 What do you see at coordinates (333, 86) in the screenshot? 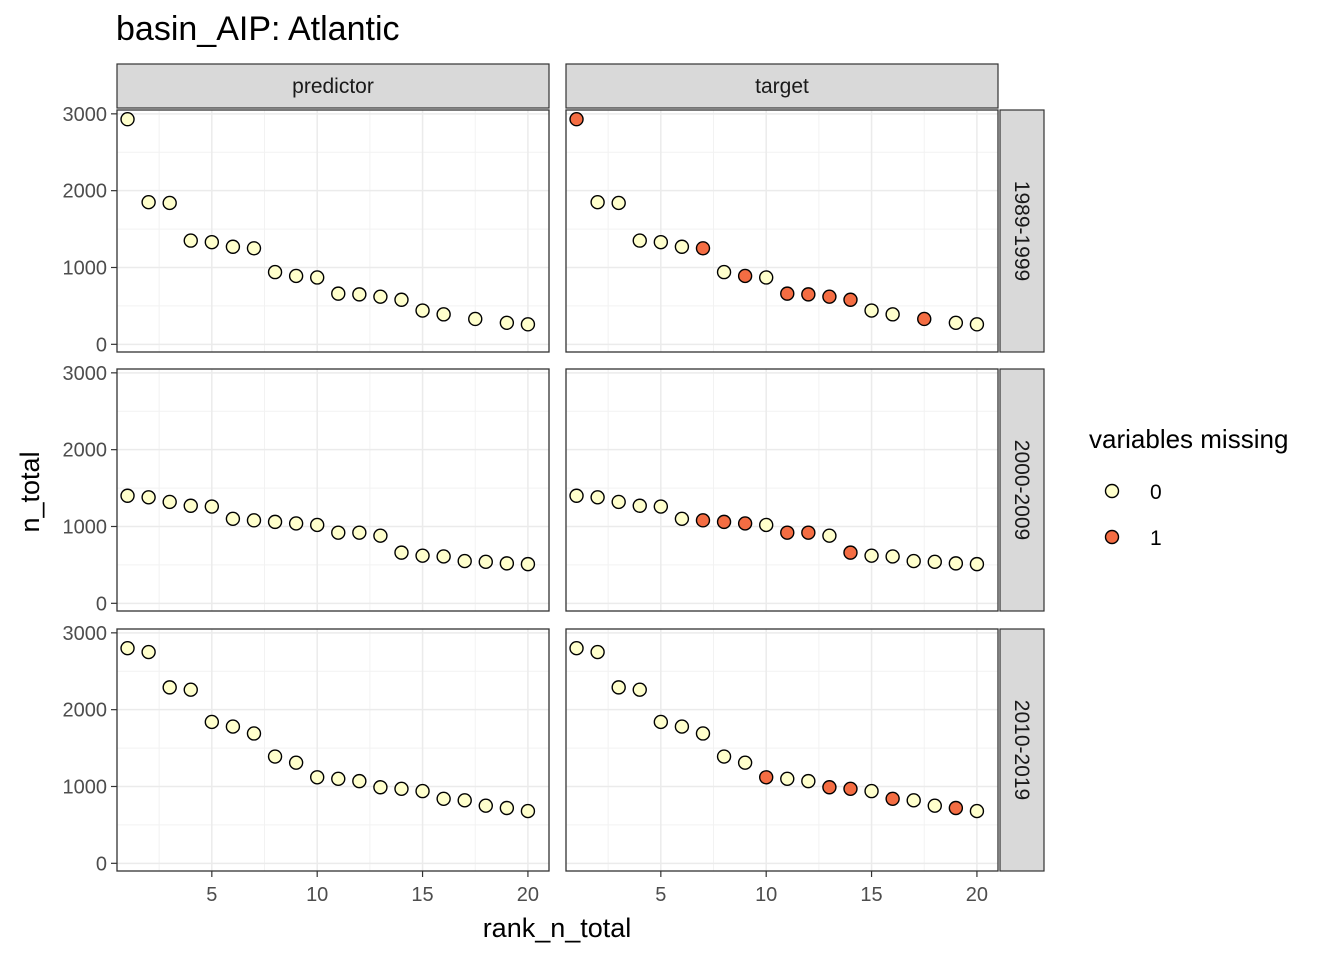
I see `strip-predictor` at bounding box center [333, 86].